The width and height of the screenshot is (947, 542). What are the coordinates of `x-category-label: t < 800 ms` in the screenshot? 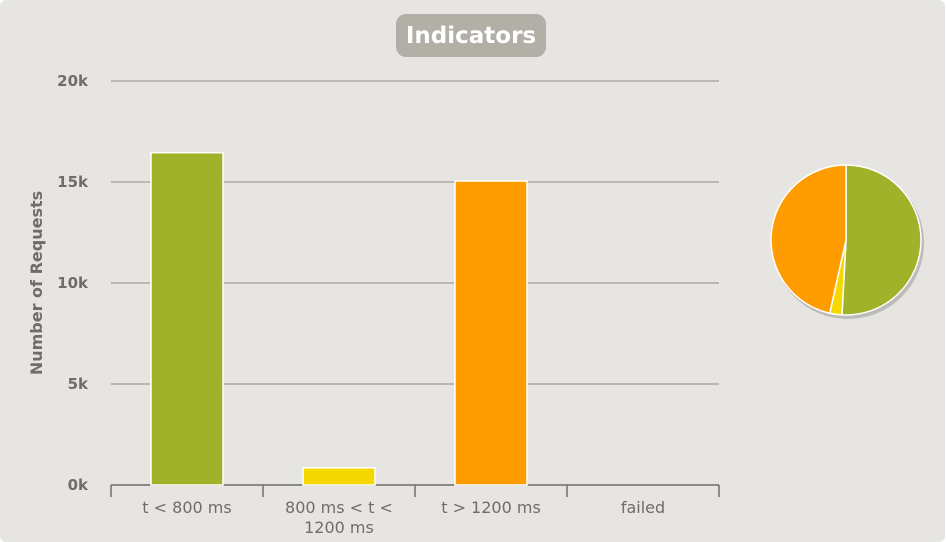 It's located at (186, 507).